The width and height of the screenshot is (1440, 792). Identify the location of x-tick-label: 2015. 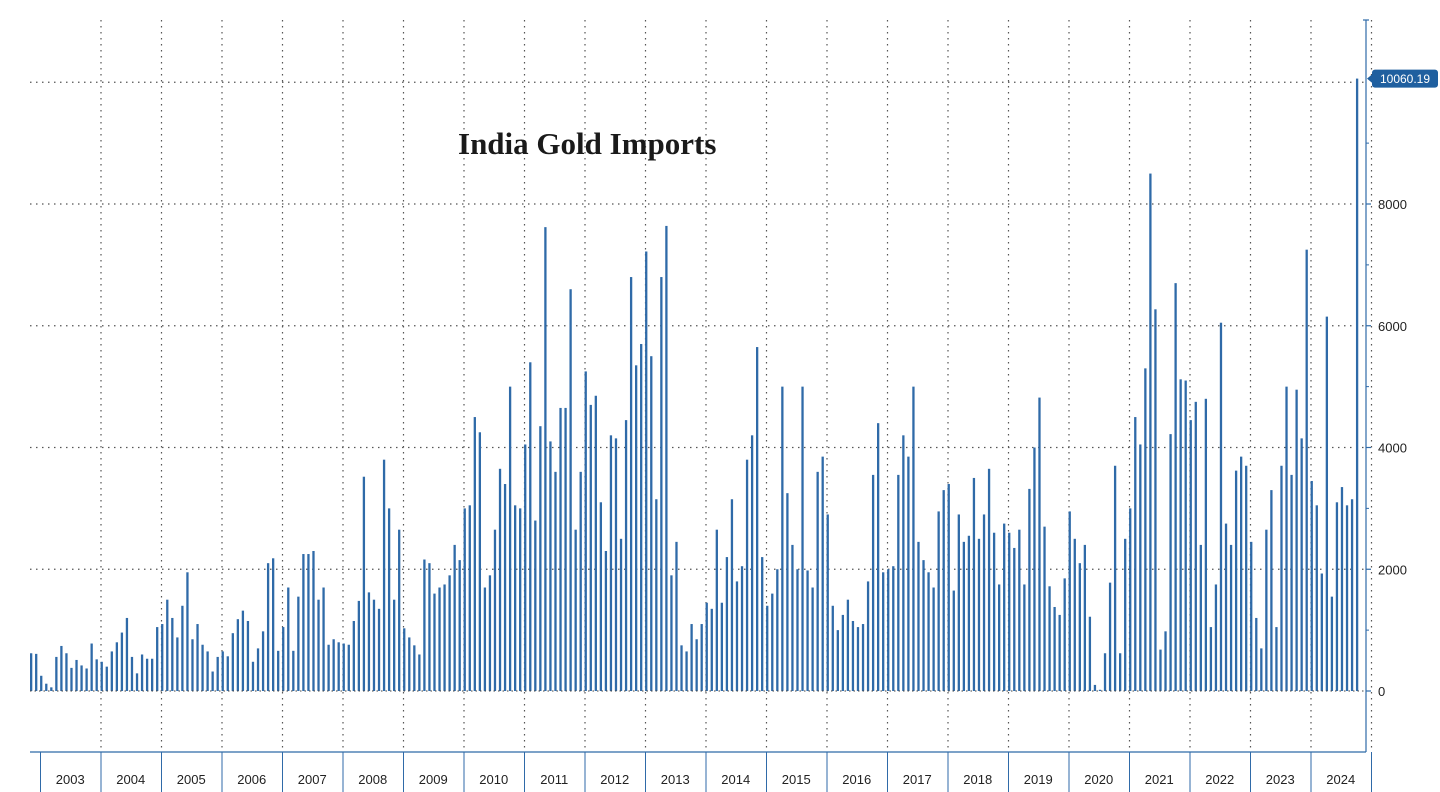
(796, 779).